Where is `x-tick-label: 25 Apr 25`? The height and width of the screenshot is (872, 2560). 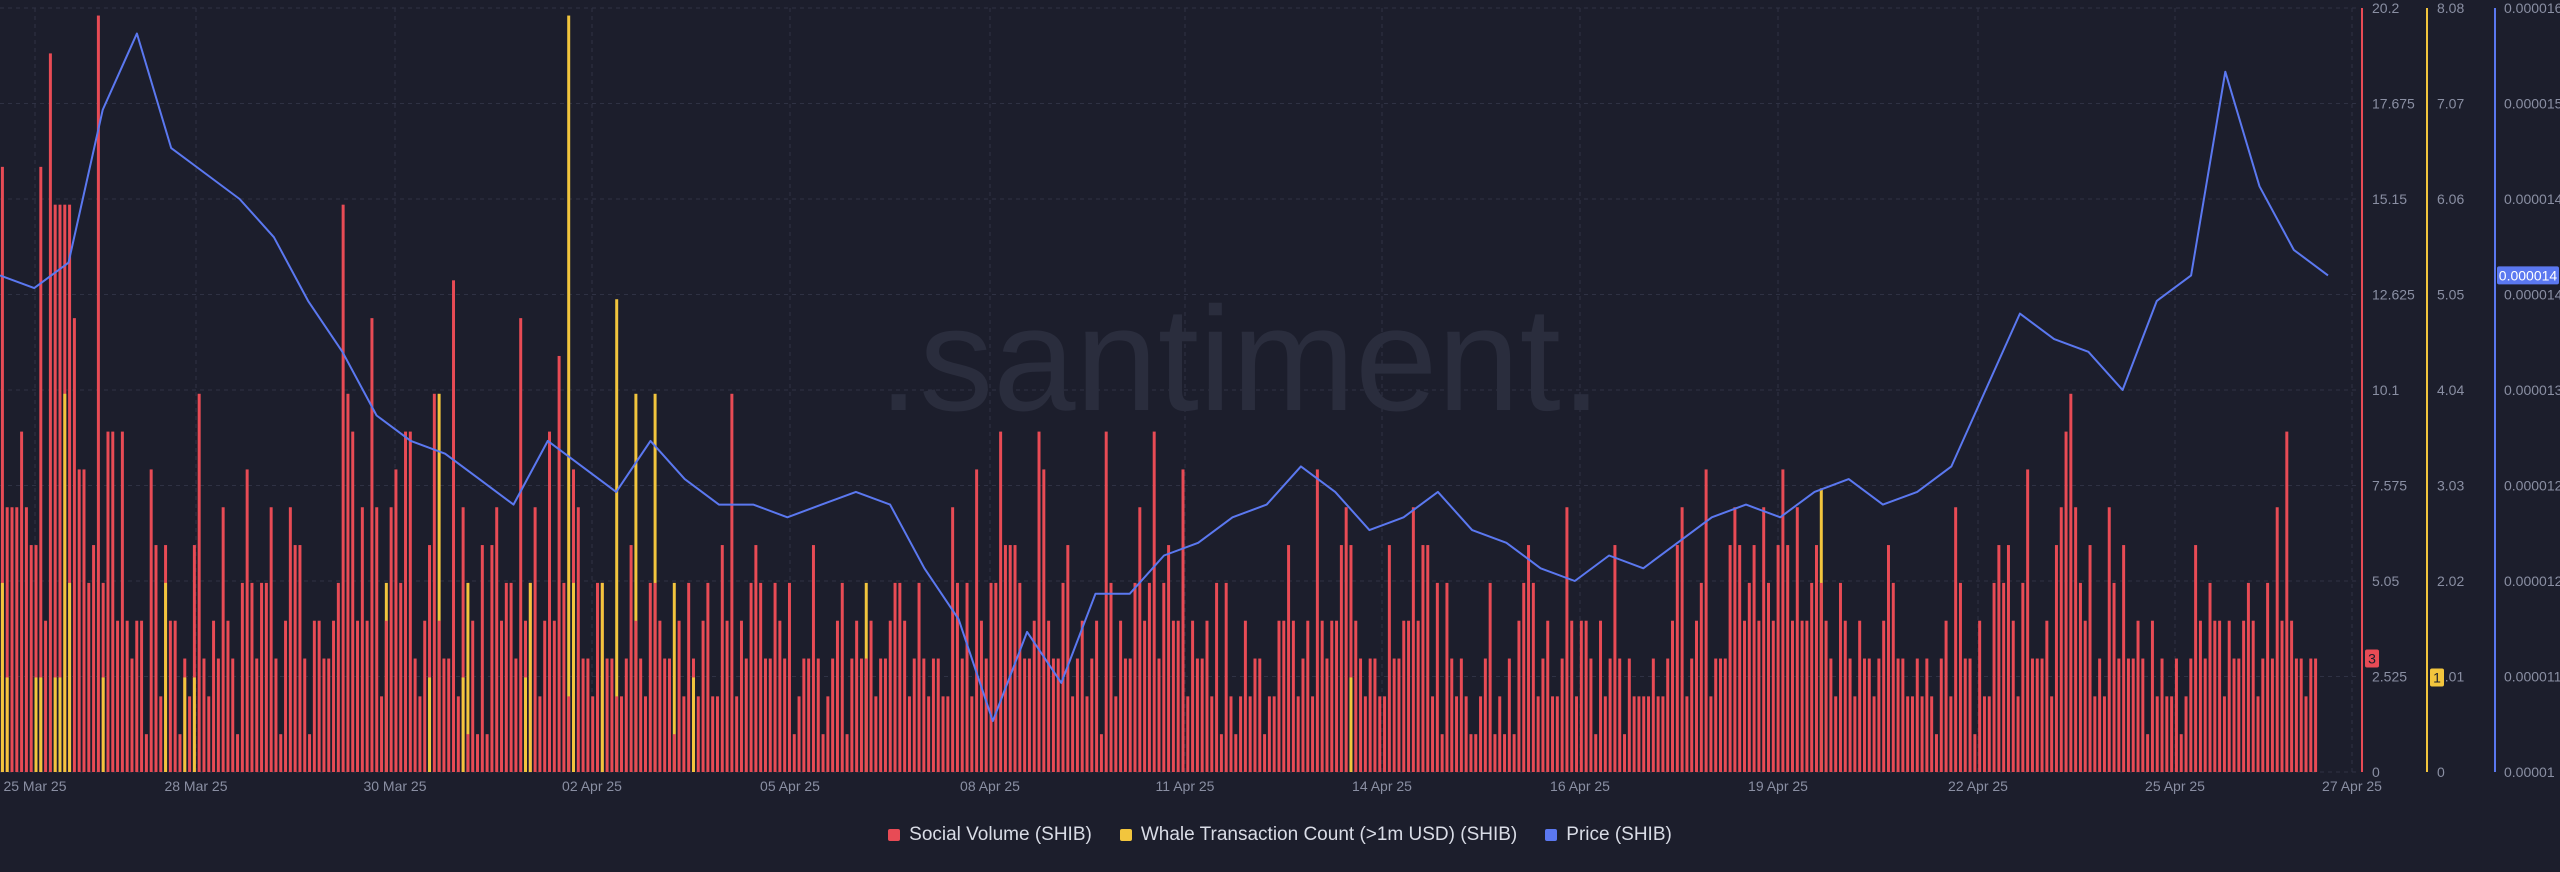 x-tick-label: 25 Apr 25 is located at coordinates (2175, 786).